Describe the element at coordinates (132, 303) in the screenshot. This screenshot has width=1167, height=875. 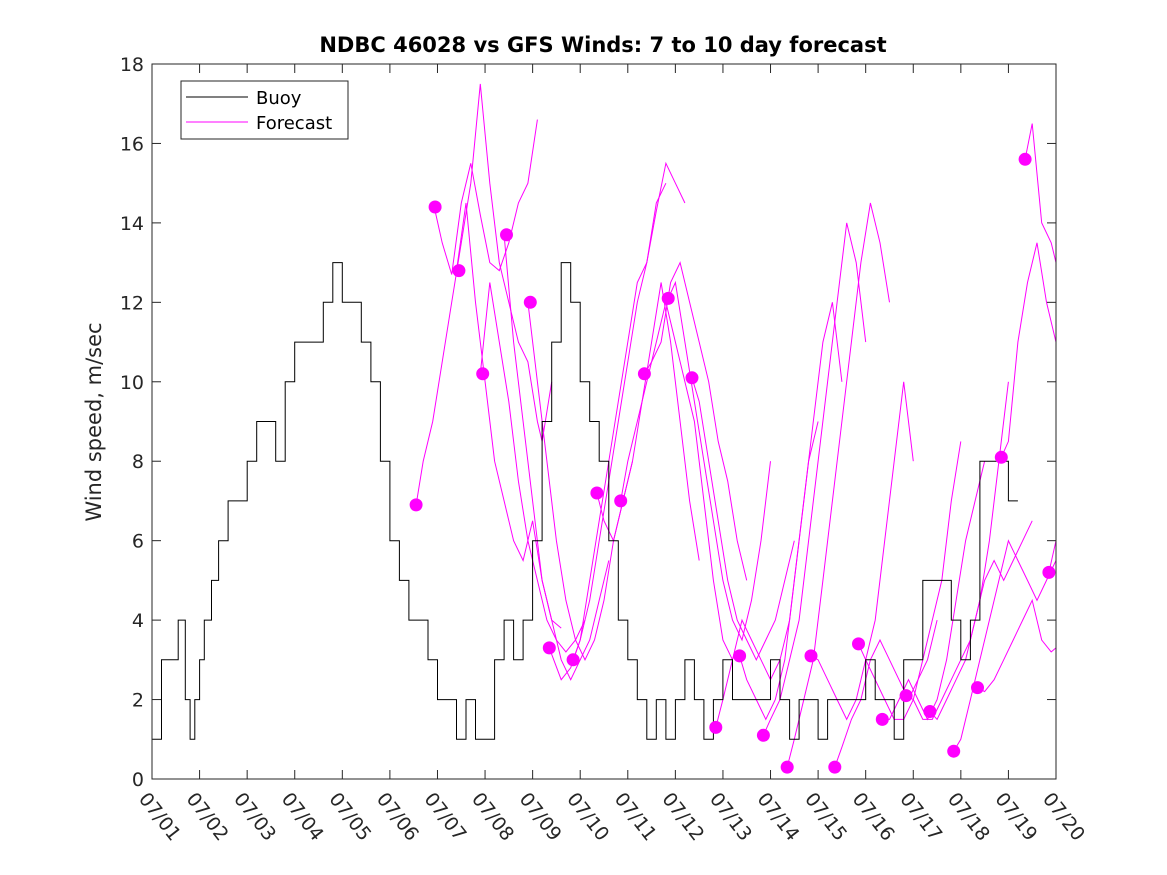
I see `y-tick-label: 12` at that location.